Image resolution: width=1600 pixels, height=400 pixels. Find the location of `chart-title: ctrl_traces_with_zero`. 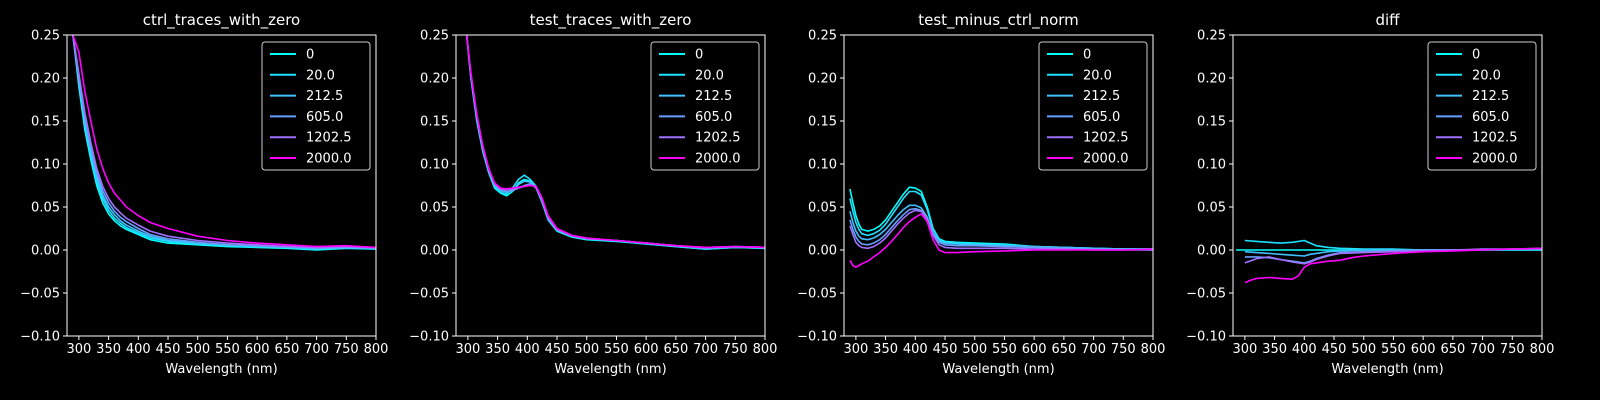

chart-title: ctrl_traces_with_zero is located at coordinates (221, 20).